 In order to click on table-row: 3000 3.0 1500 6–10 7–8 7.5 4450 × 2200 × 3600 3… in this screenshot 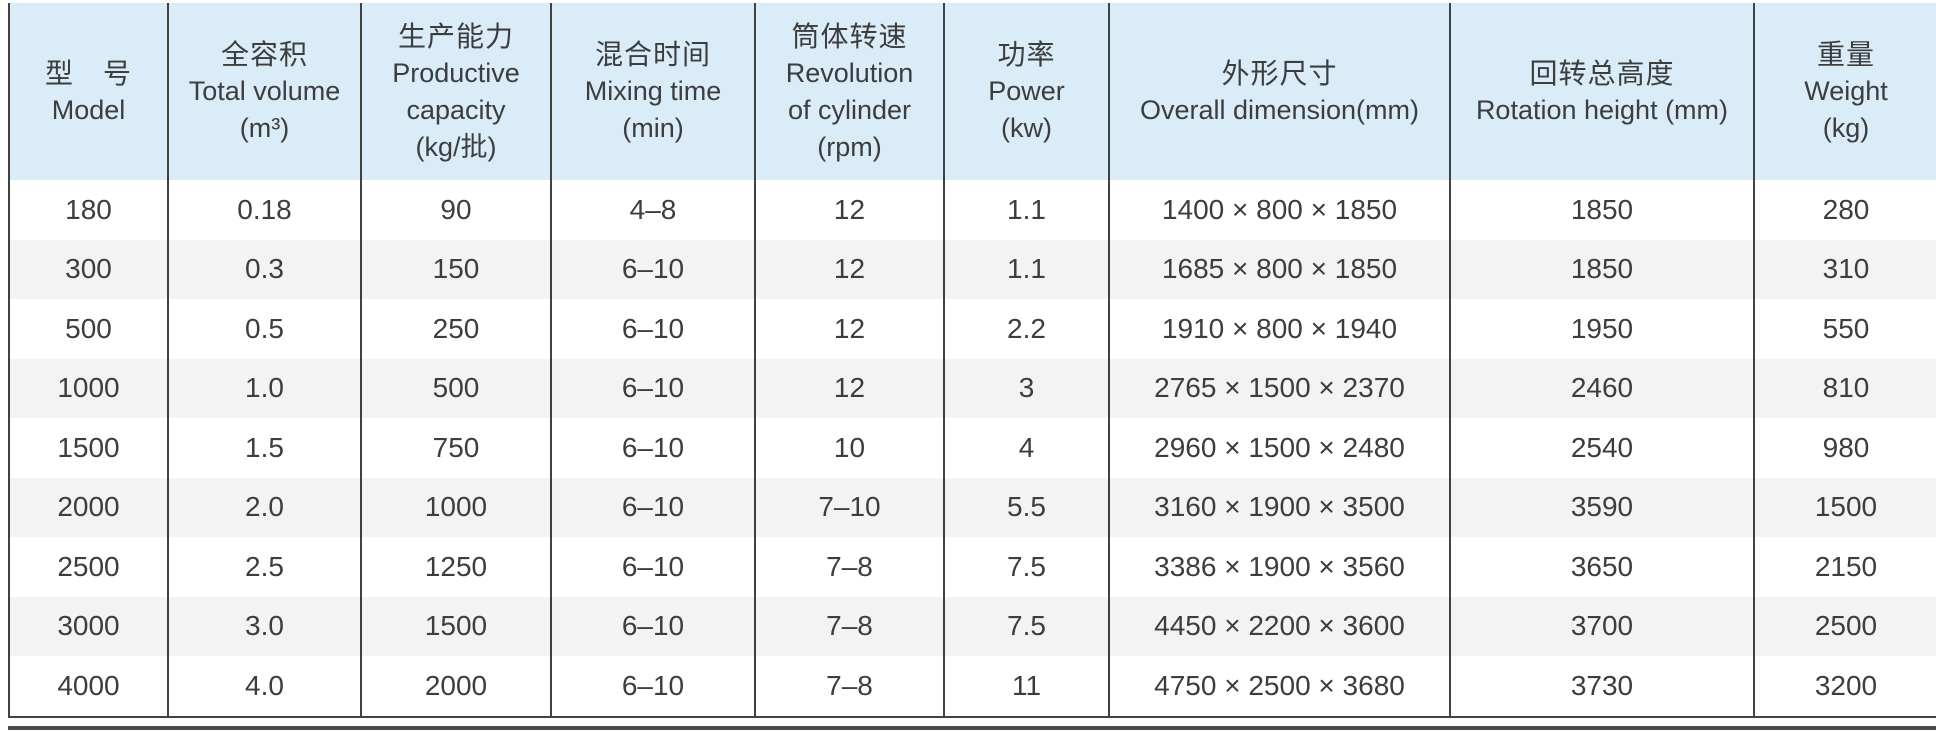, I will do `click(972, 626)`.